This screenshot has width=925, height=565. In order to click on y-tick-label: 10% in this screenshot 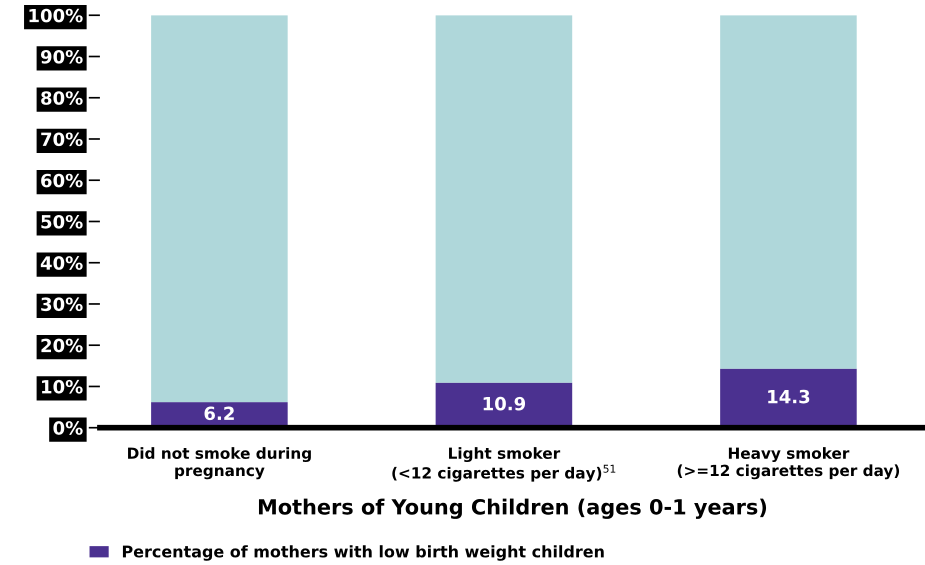, I will do `click(62, 387)`.